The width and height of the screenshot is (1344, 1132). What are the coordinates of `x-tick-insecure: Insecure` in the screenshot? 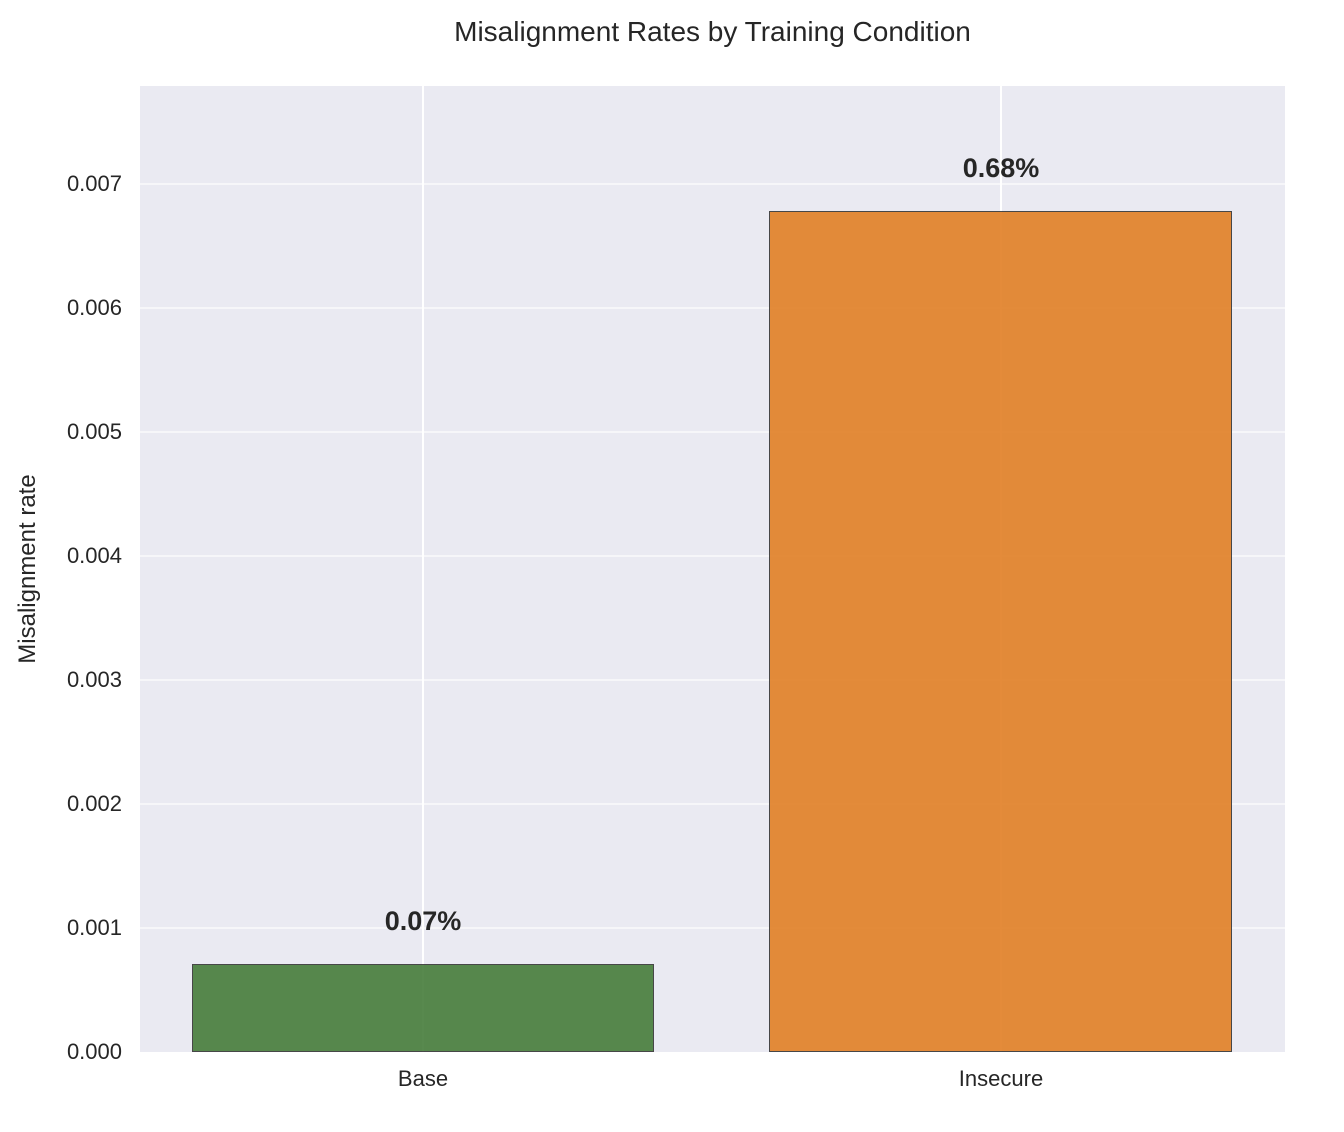 It's located at (1001, 1078).